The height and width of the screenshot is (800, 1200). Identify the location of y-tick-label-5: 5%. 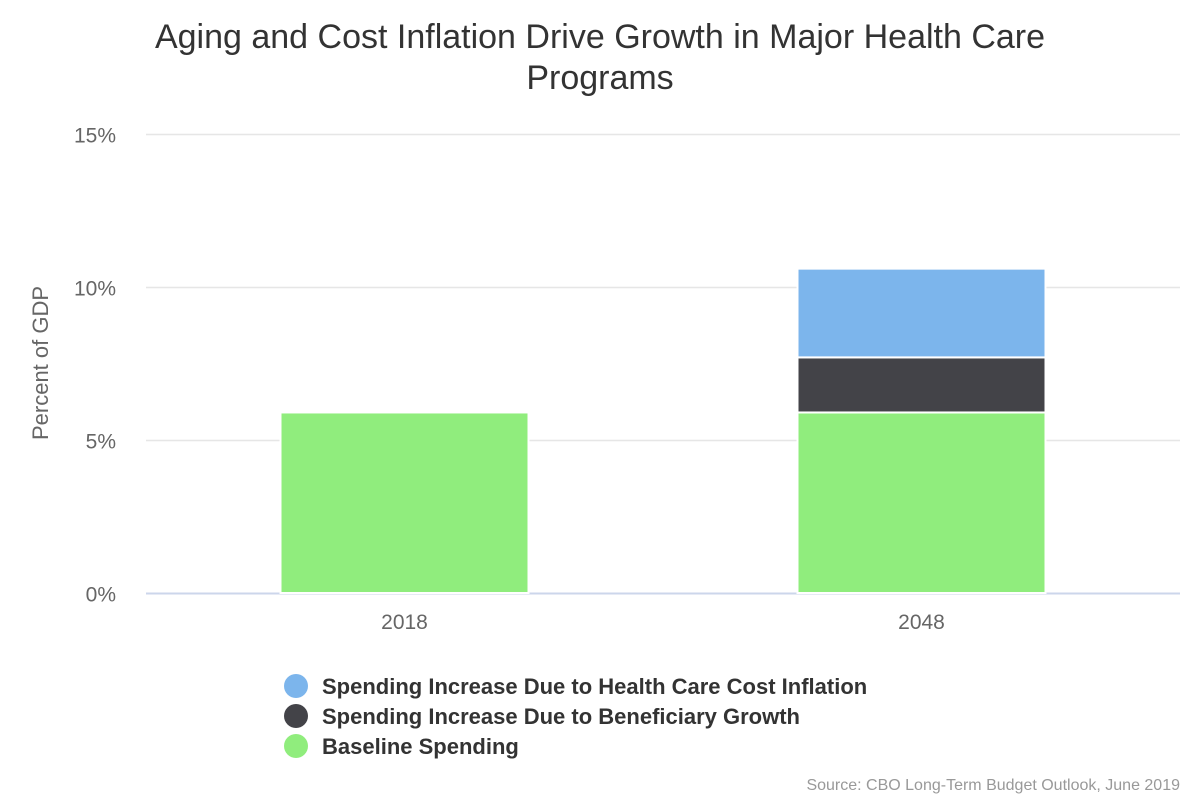
(101, 442).